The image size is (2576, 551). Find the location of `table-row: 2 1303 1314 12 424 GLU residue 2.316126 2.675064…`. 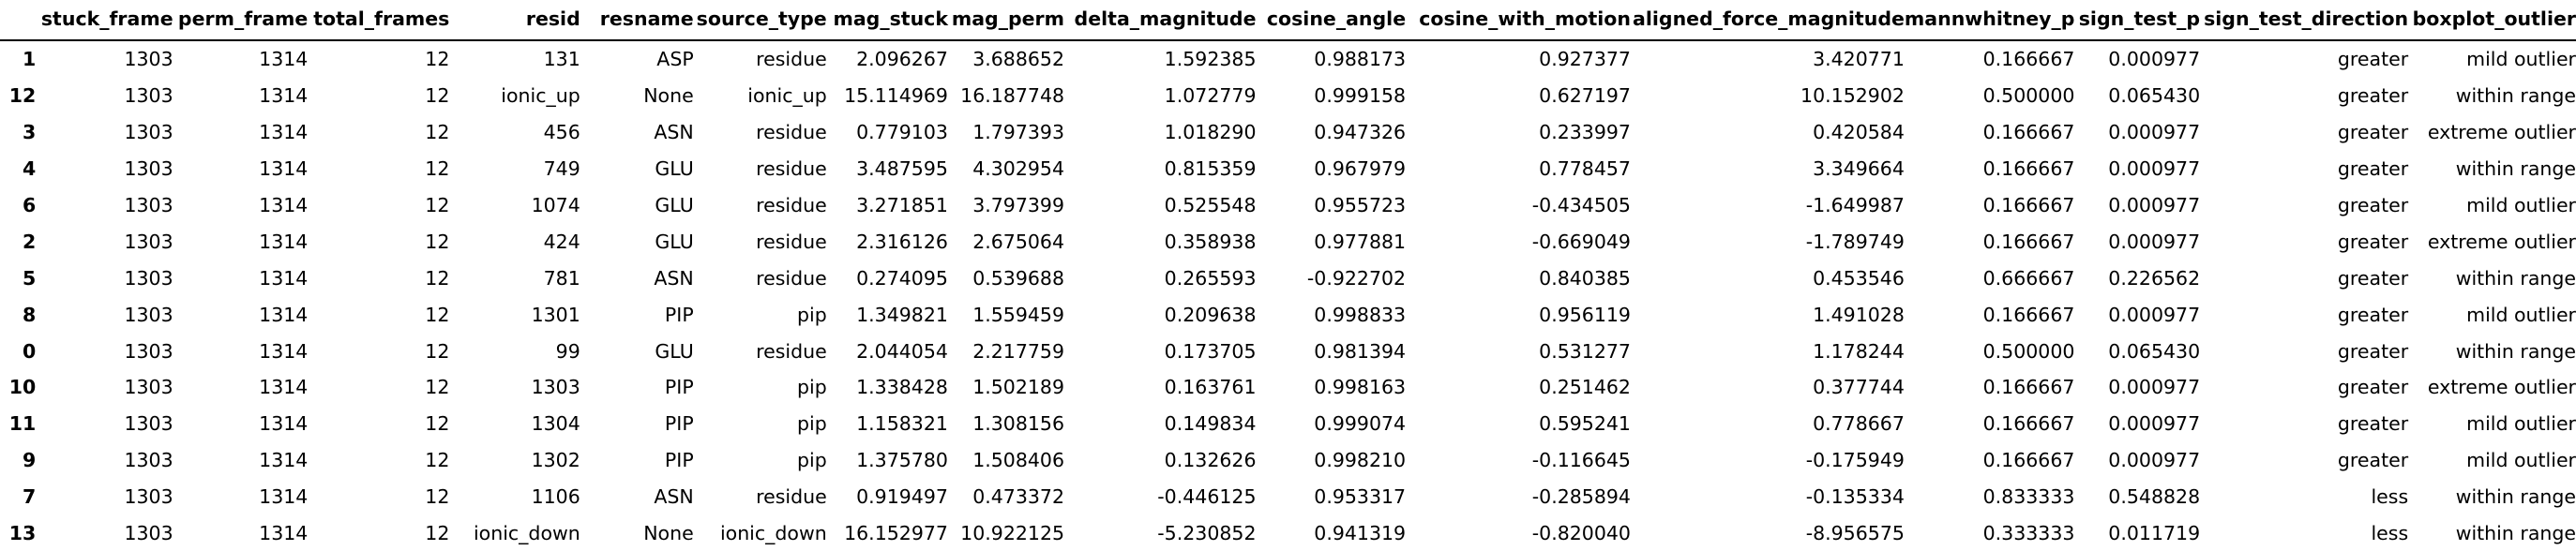

table-row: 2 1303 1314 12 424 GLU residue 2.316126 2.675064… is located at coordinates (1288, 242).